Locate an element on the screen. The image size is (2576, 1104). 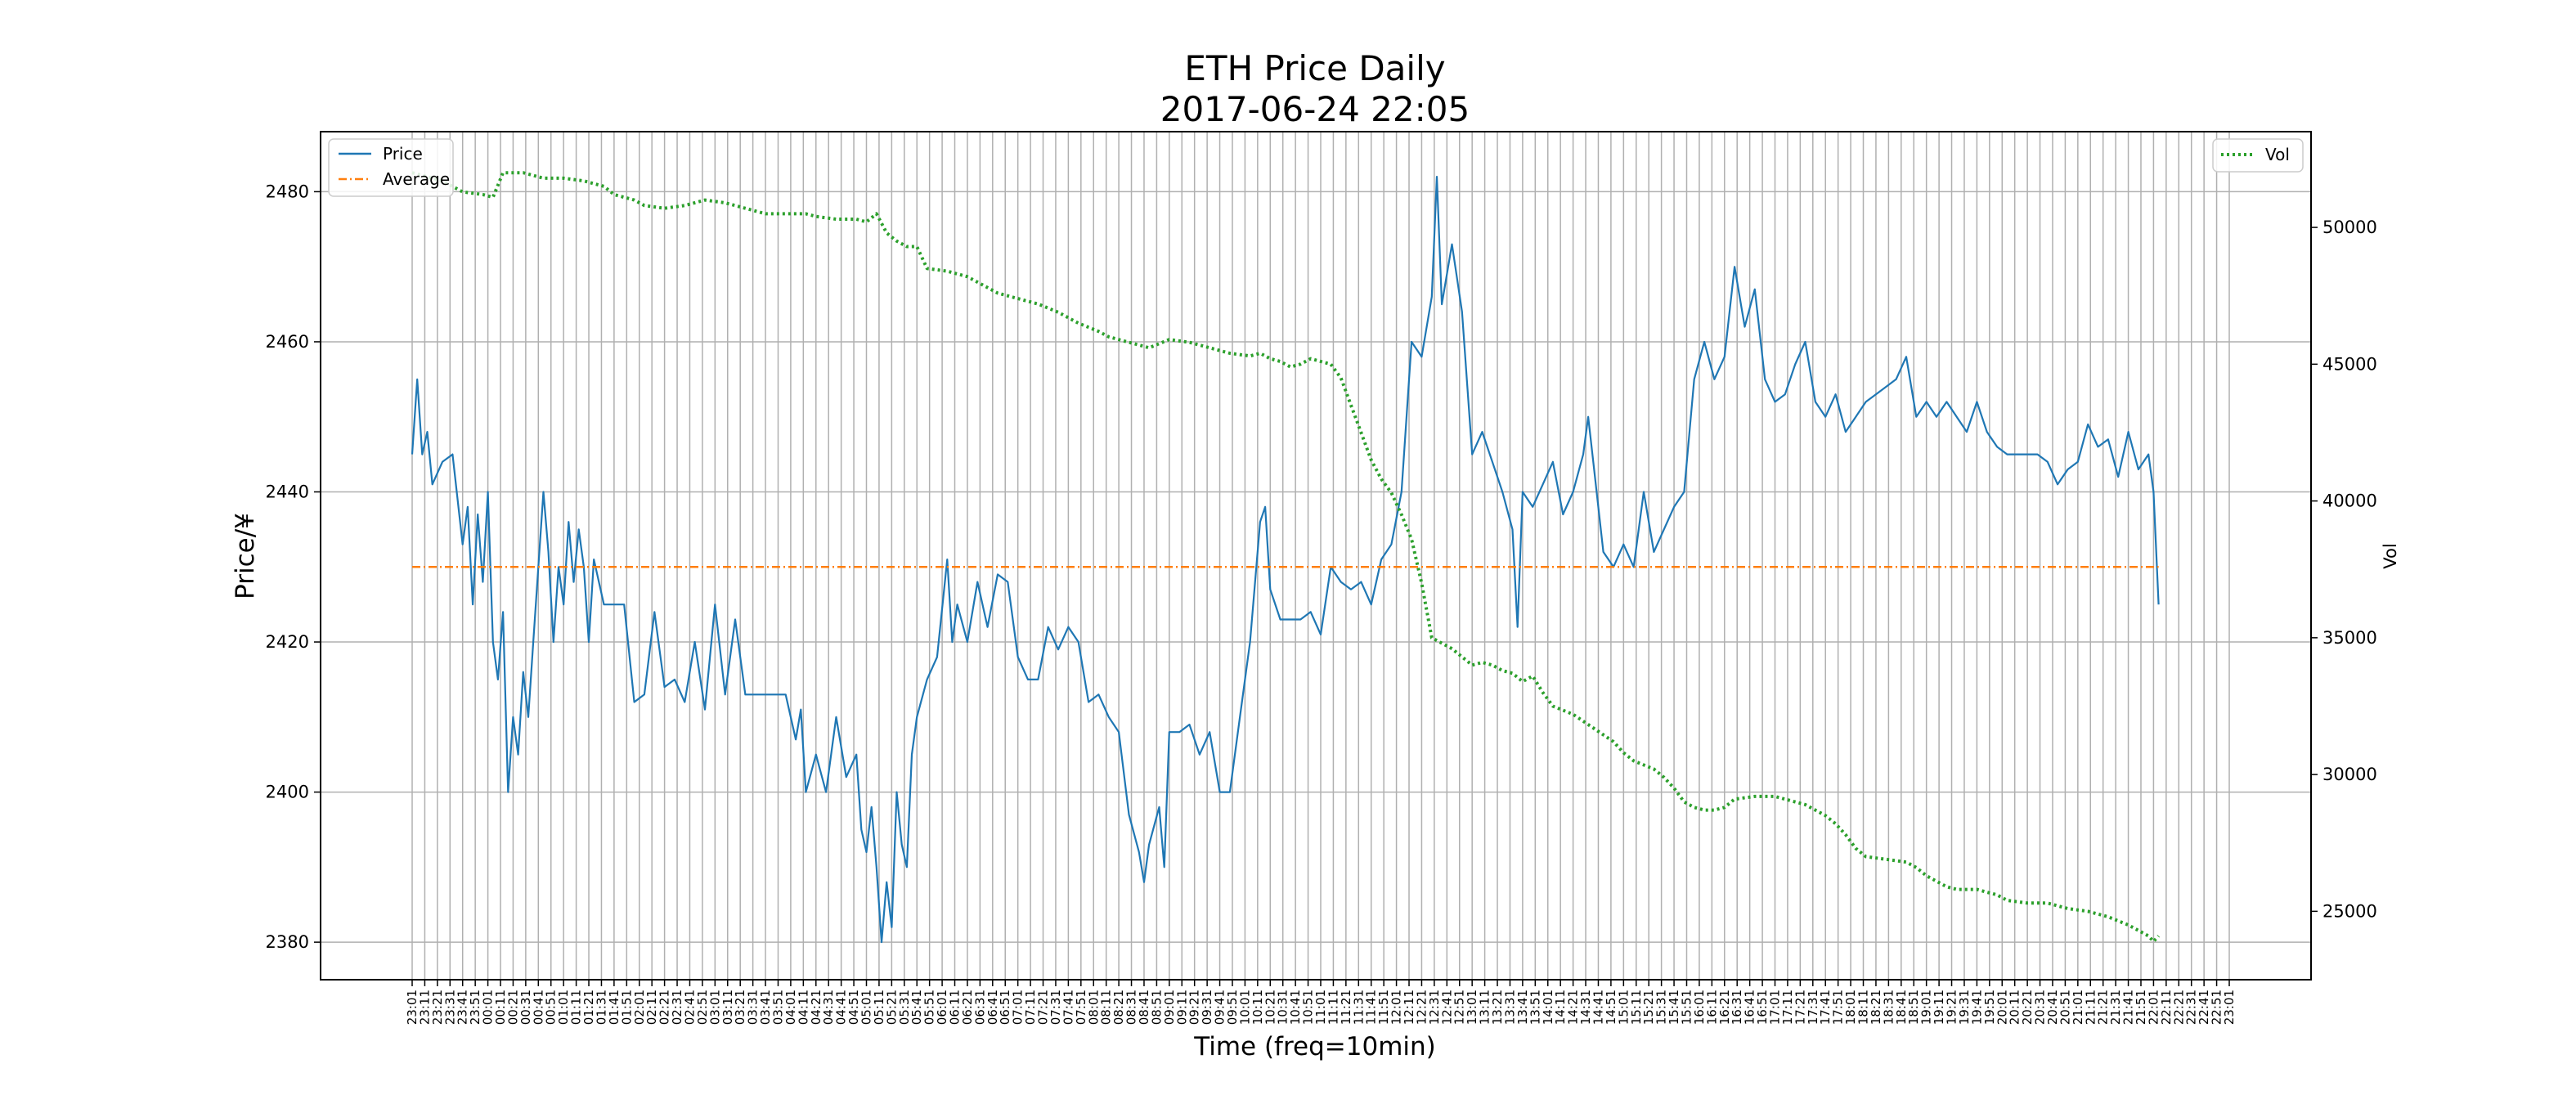
x-tick-label: 10:51 is located at coordinates (1309, 1008).